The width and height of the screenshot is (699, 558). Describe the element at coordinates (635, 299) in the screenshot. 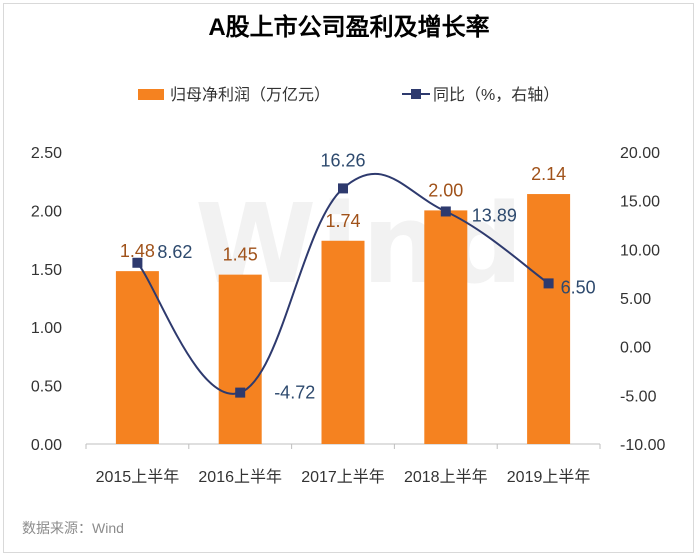

I see `y-right-tick-label: 5.00` at that location.